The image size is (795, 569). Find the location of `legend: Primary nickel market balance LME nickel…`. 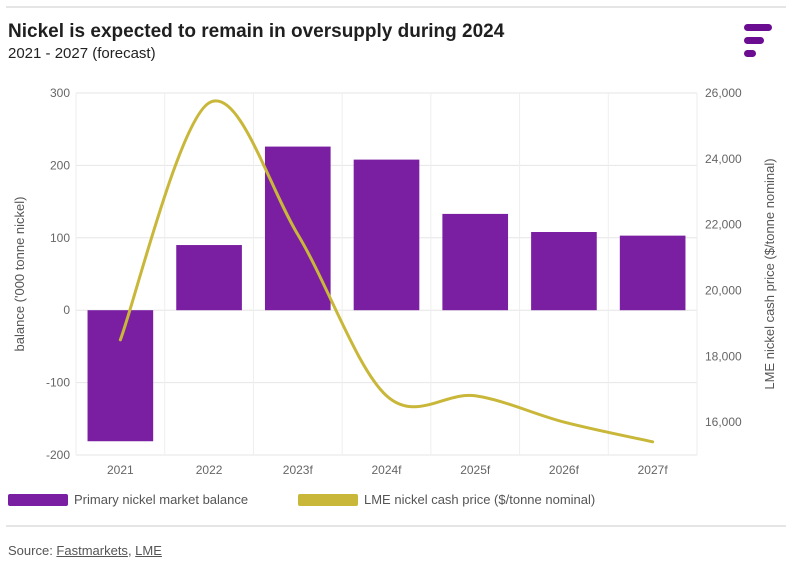

legend: Primary nickel market balance LME nickel… is located at coordinates (398, 503).